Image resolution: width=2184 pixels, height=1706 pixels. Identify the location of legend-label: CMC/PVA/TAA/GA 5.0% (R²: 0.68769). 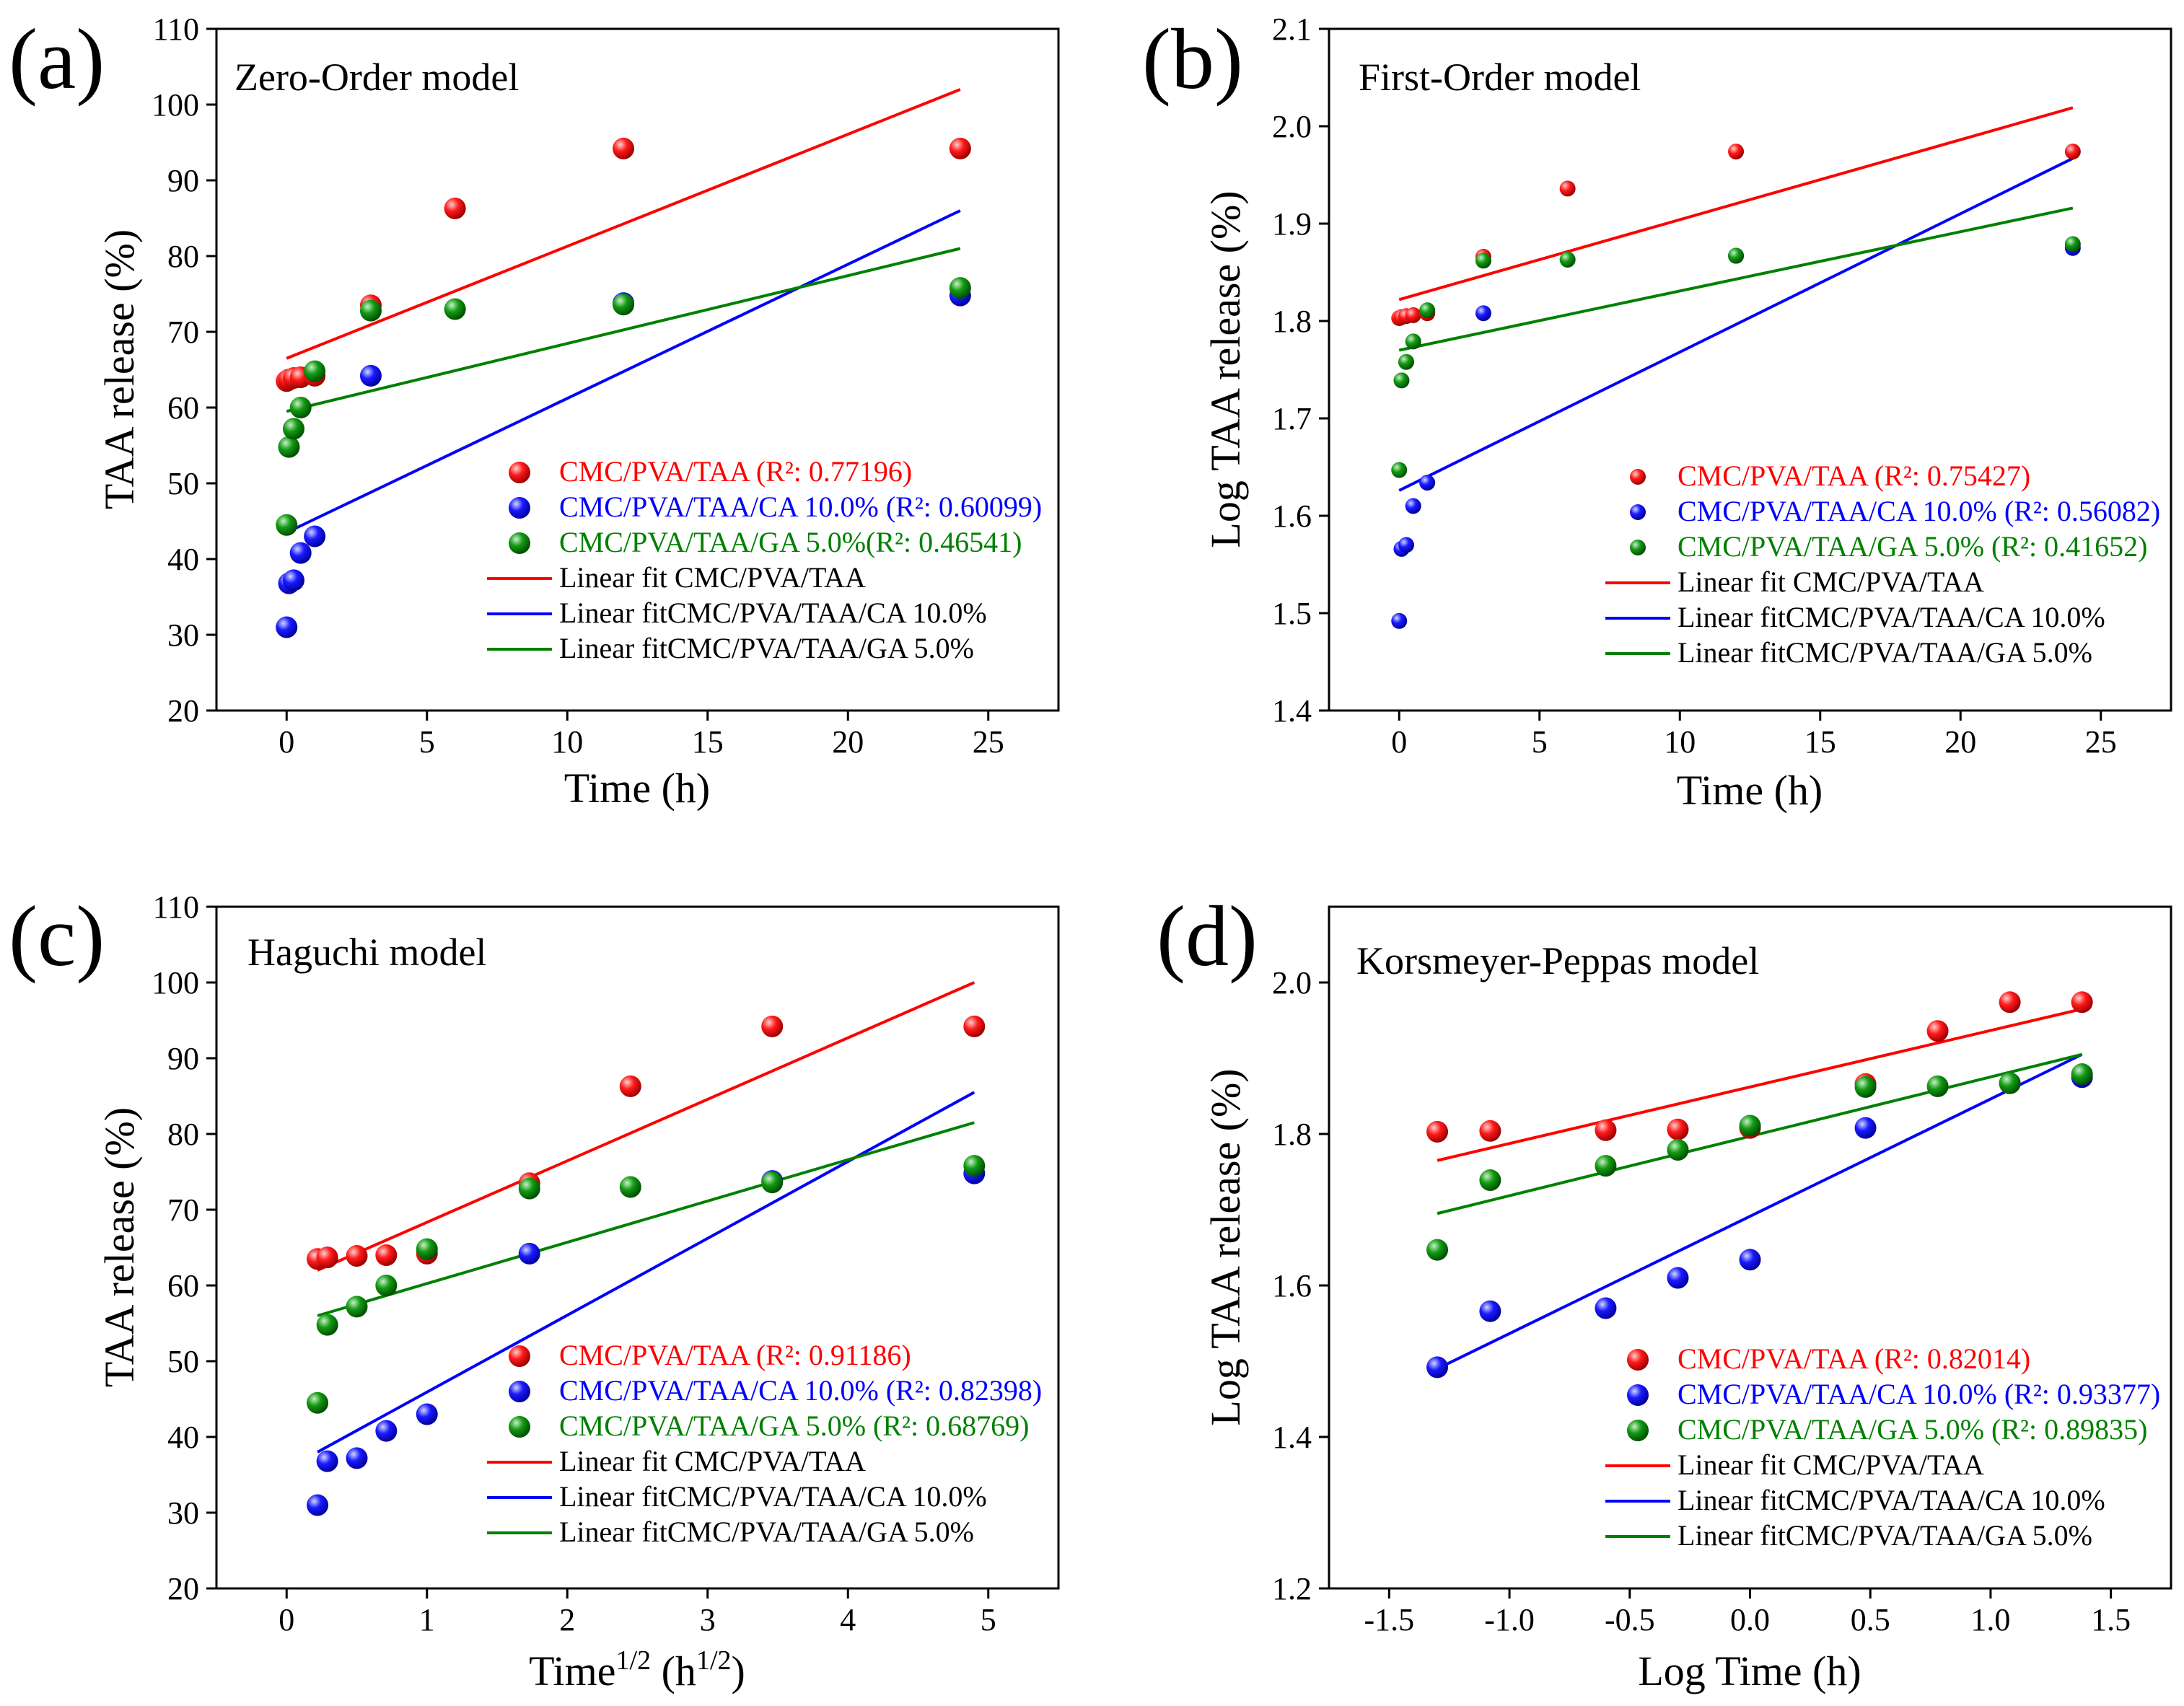
(794, 1426).